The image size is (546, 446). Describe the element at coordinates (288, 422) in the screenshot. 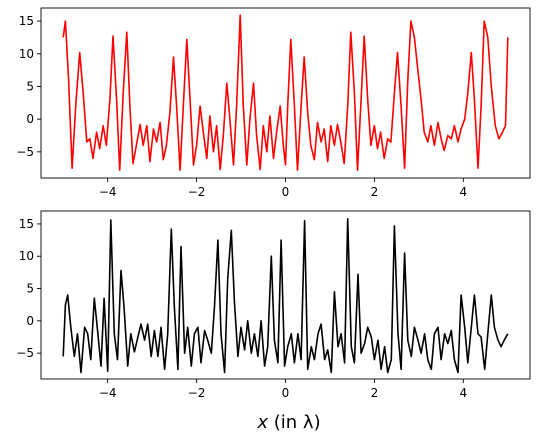

I see `x-axis-label: x (in λ)` at that location.